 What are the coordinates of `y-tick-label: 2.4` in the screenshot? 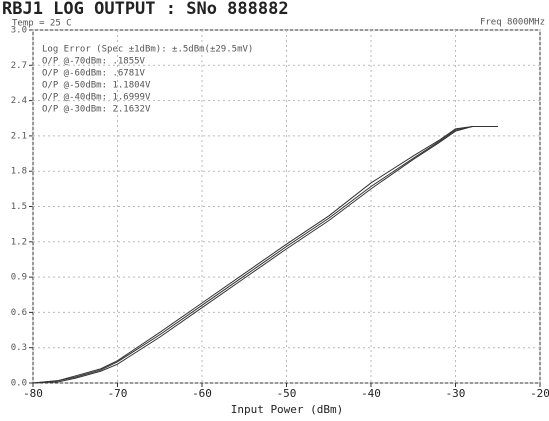 It's located at (19, 101).